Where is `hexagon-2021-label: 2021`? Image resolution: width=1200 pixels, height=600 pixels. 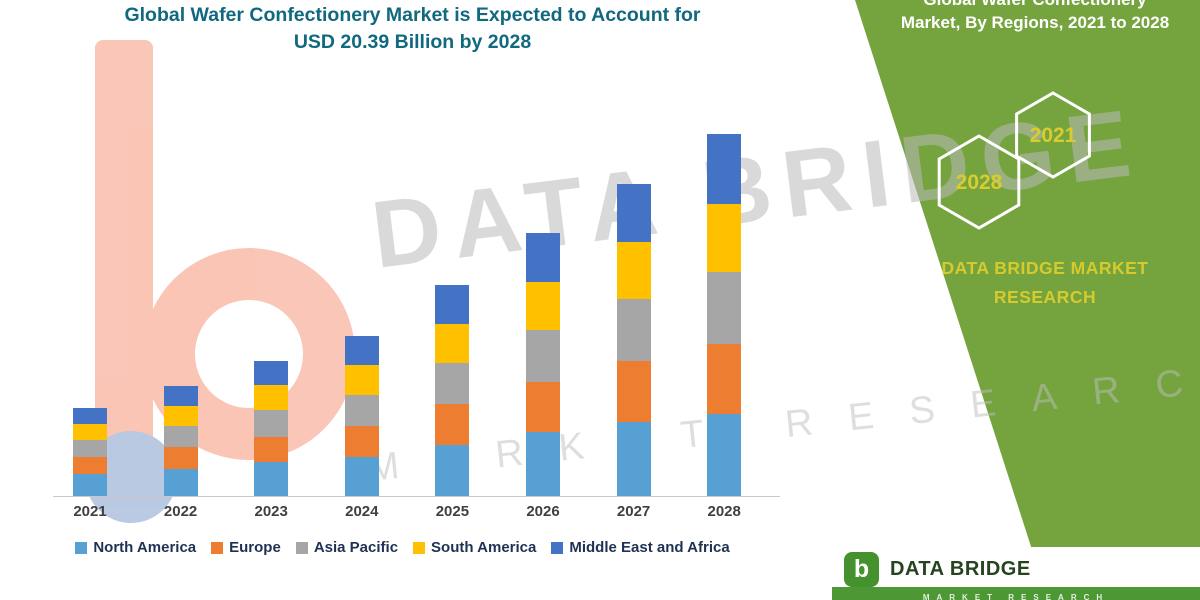 hexagon-2021-label: 2021 is located at coordinates (1053, 135).